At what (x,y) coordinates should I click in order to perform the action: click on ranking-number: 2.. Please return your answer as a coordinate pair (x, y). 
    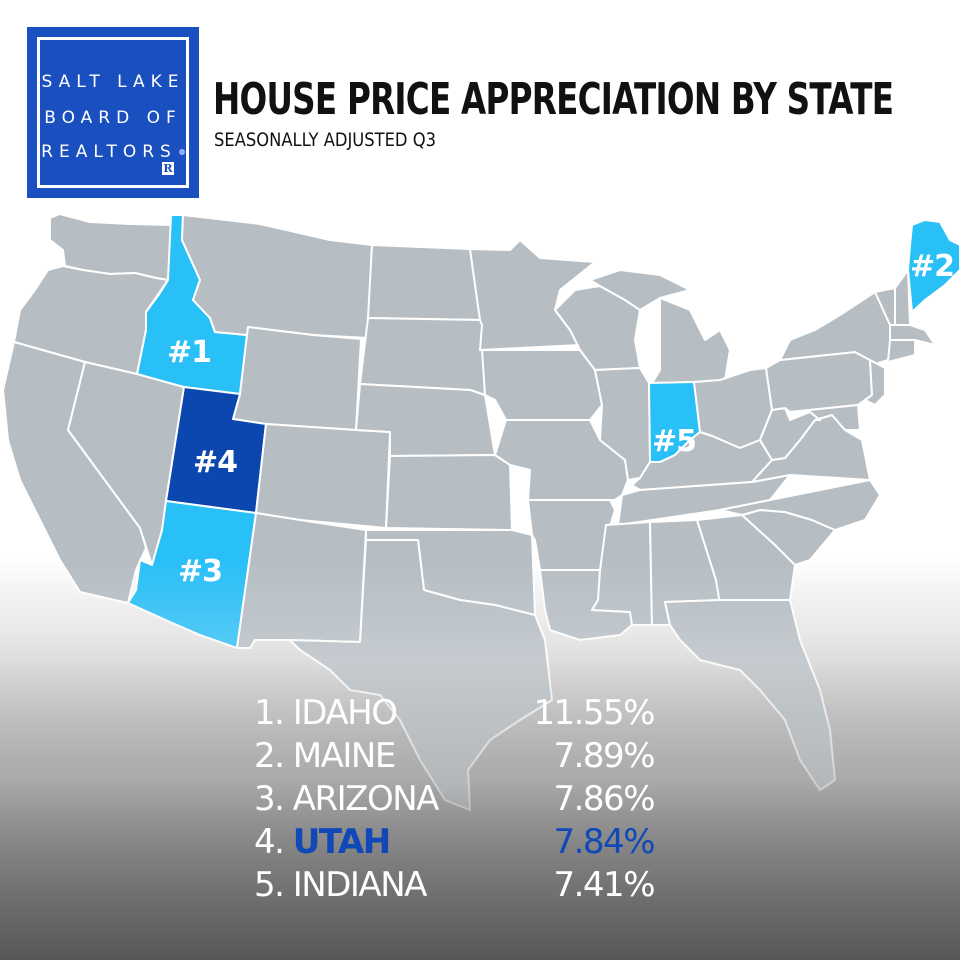
    Looking at the image, I should click on (269, 756).